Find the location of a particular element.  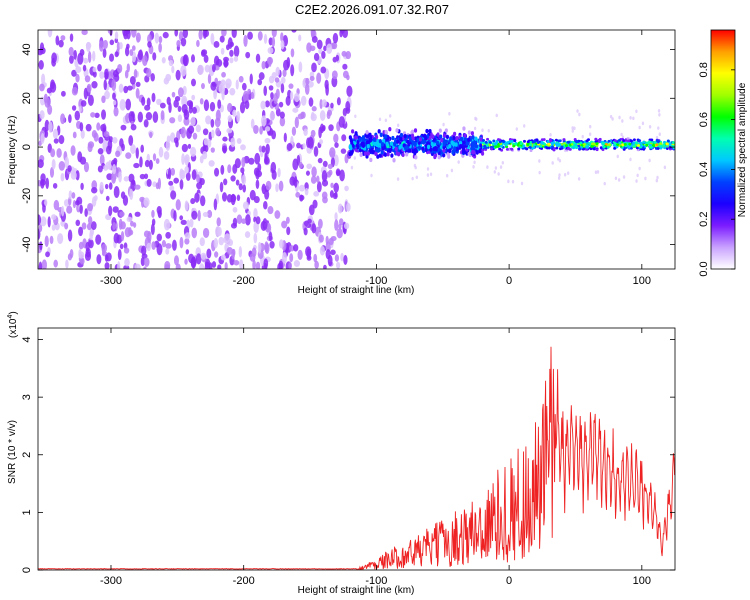

x-tick-label: -100 is located at coordinates (376, 581).